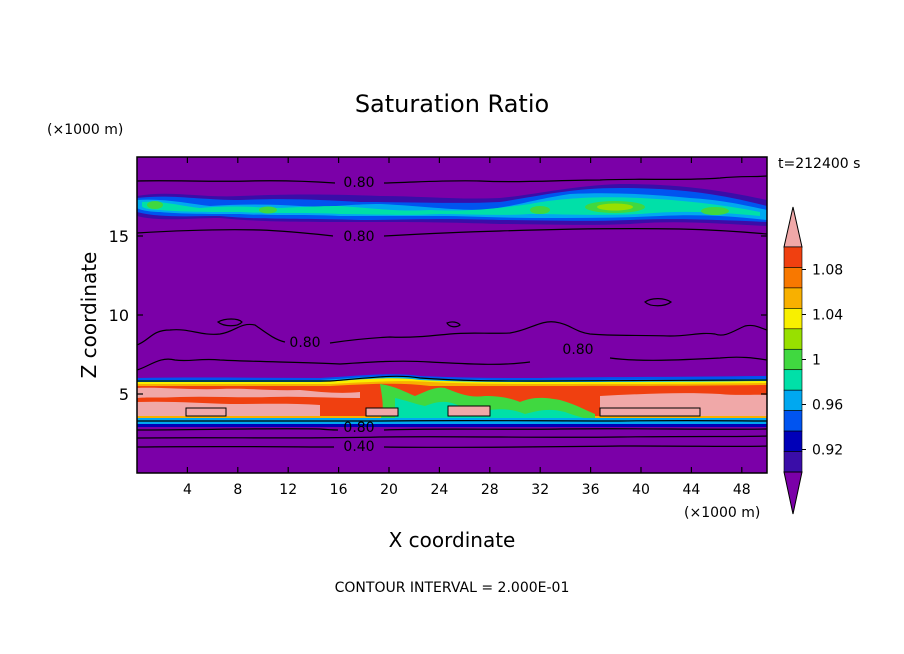 Image resolution: width=904 pixels, height=654 pixels. Describe the element at coordinates (228, 408) in the screenshot. I see `lower-layer-pink-mid` at that location.